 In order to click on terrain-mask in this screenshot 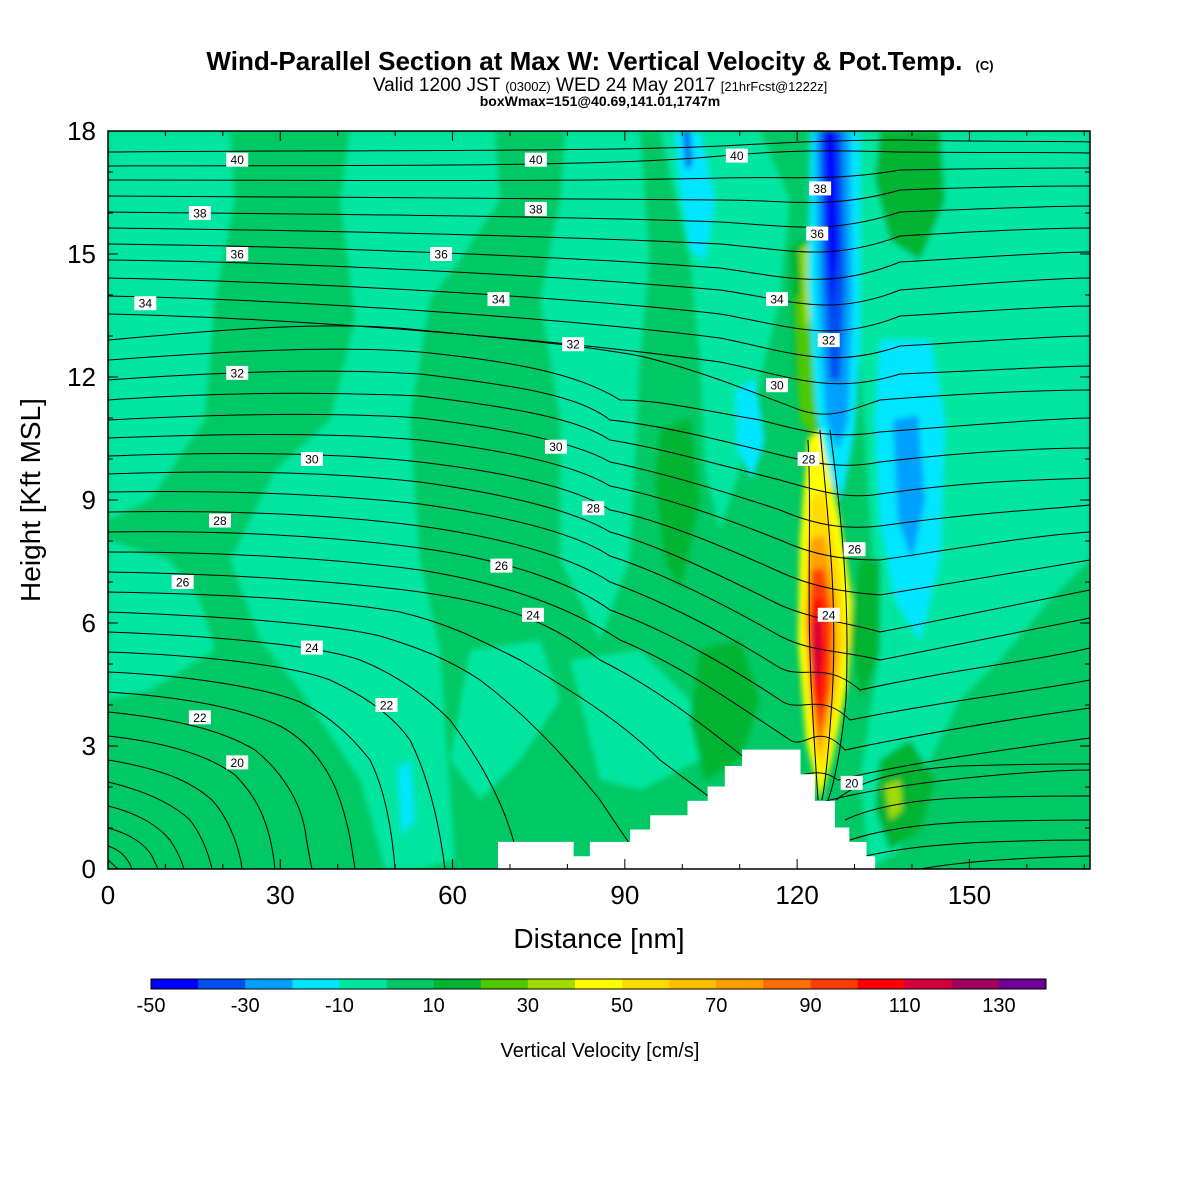, I will do `click(687, 809)`.